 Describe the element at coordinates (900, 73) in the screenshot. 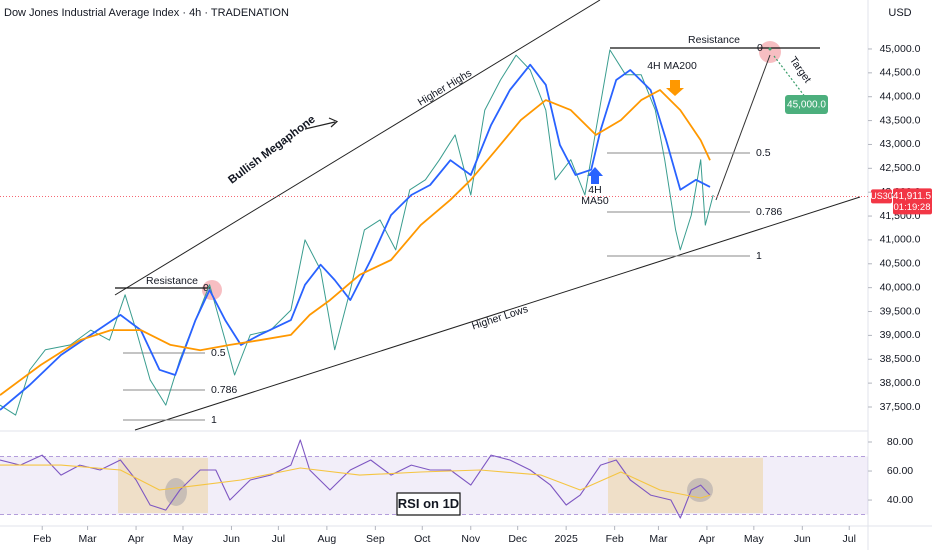

I see `y-tick-label: 44,500.0` at that location.